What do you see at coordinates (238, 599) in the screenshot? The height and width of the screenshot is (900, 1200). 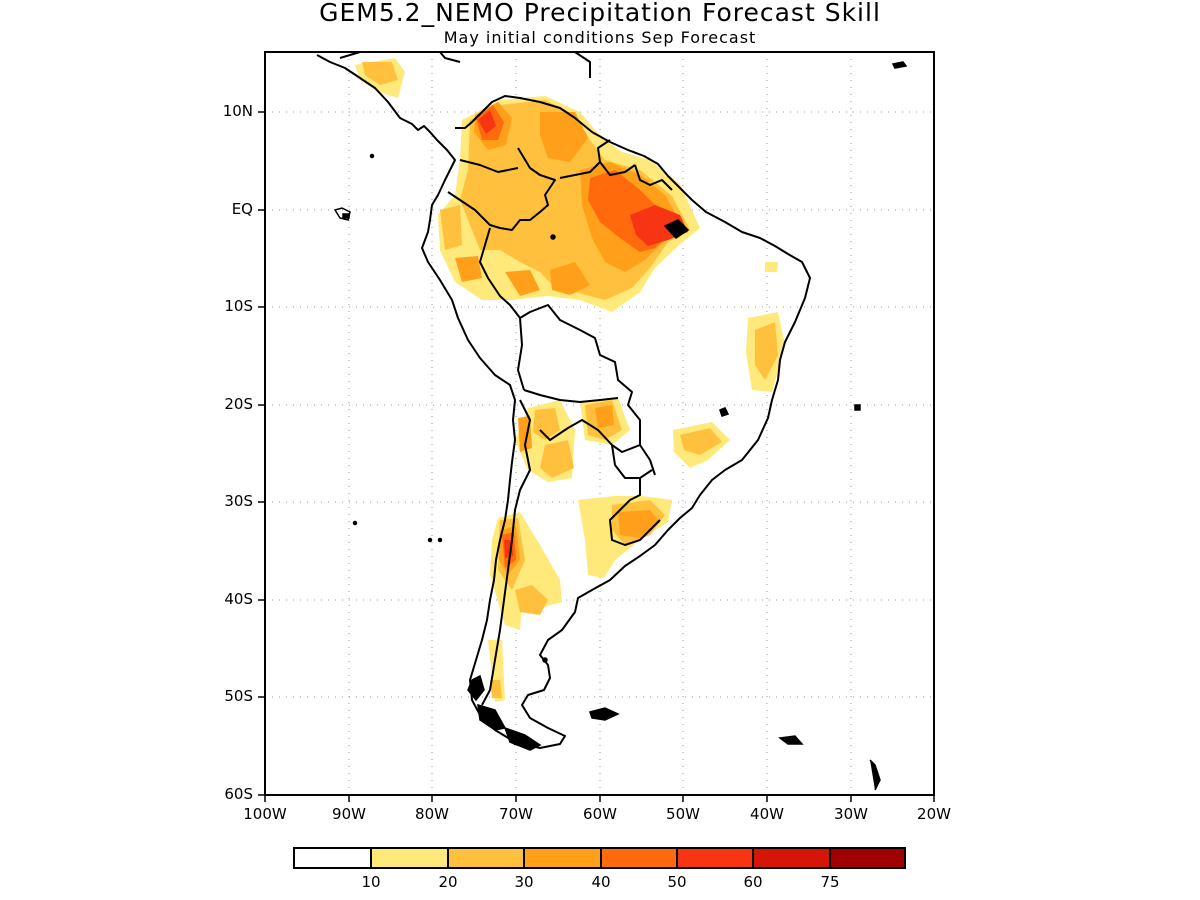 I see `y-tick-label: 40S` at bounding box center [238, 599].